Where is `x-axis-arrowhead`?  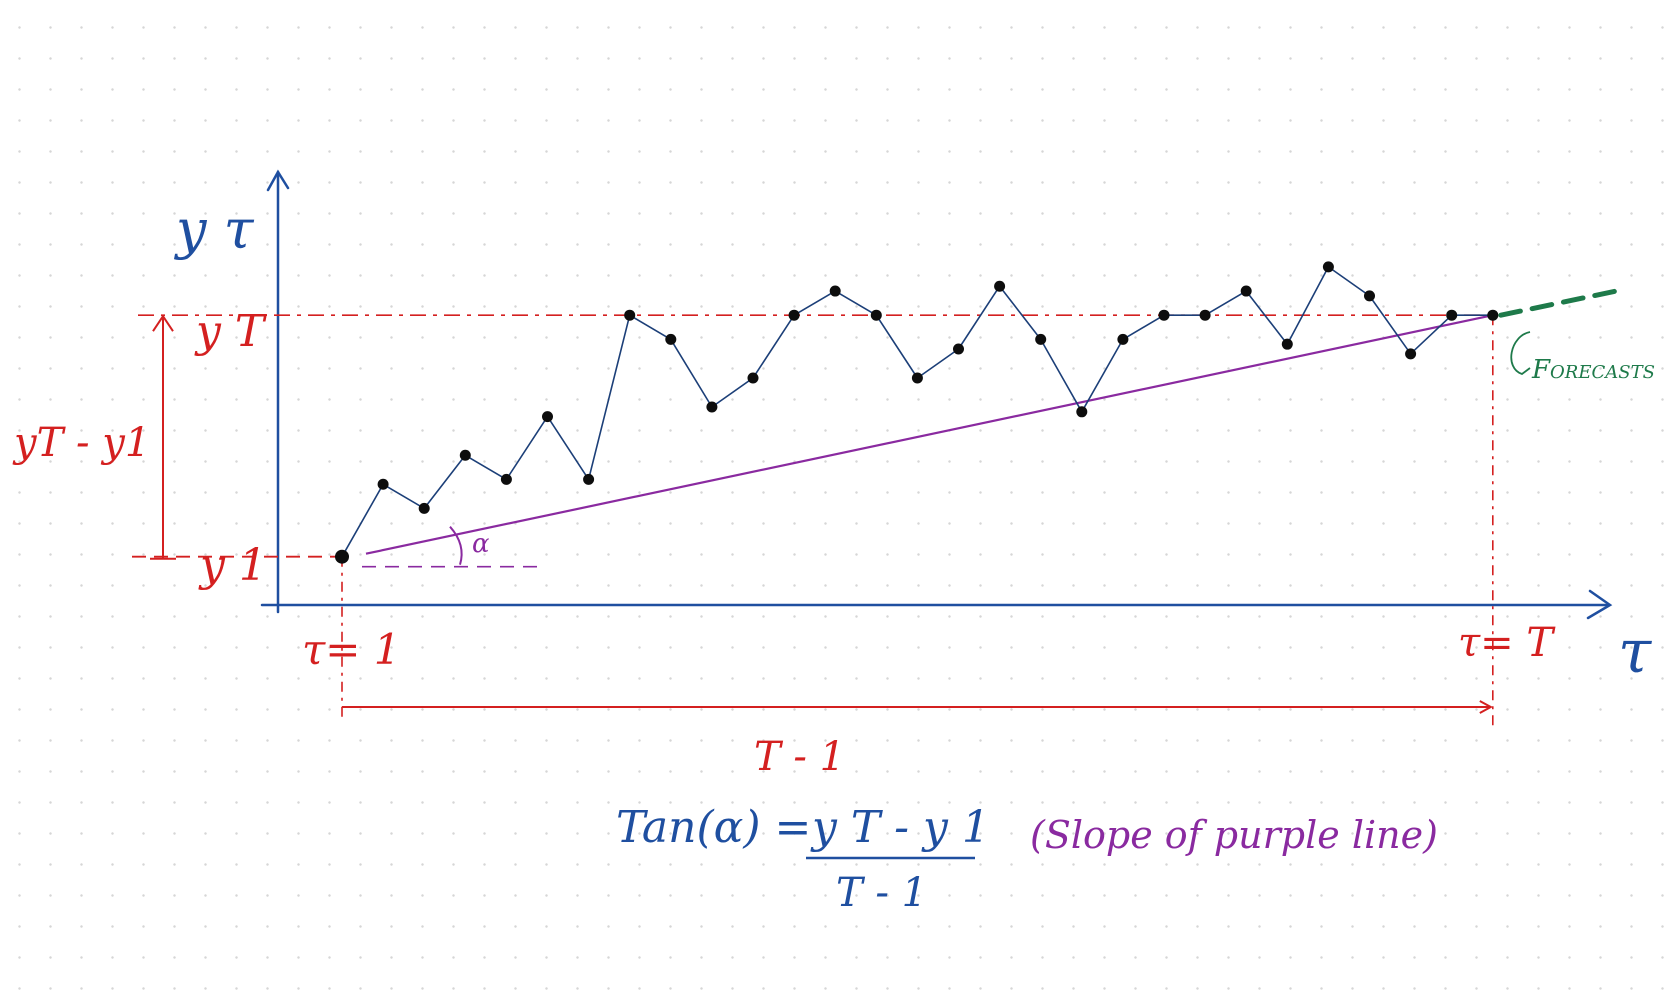 x-axis-arrowhead is located at coordinates (1599, 604).